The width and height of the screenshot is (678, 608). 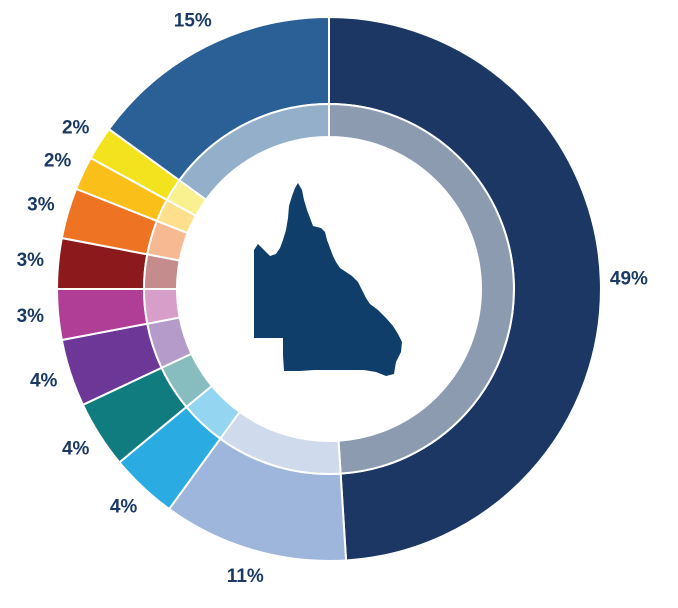 What do you see at coordinates (328, 279) in the screenshot?
I see `queensland-map-icon` at bounding box center [328, 279].